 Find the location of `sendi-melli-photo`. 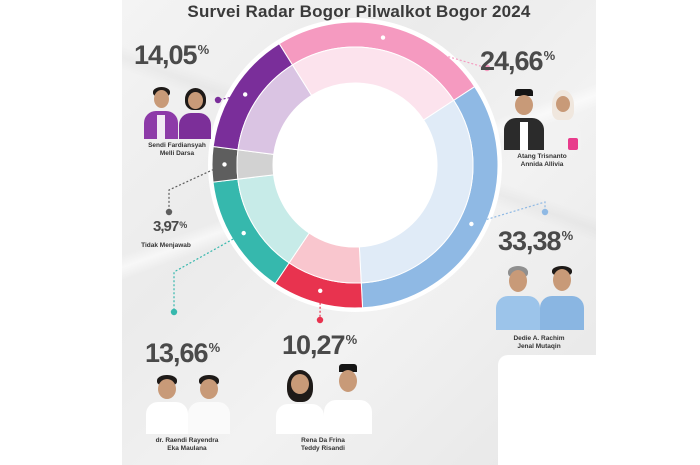

sendi-melli-photo is located at coordinates (177, 110).